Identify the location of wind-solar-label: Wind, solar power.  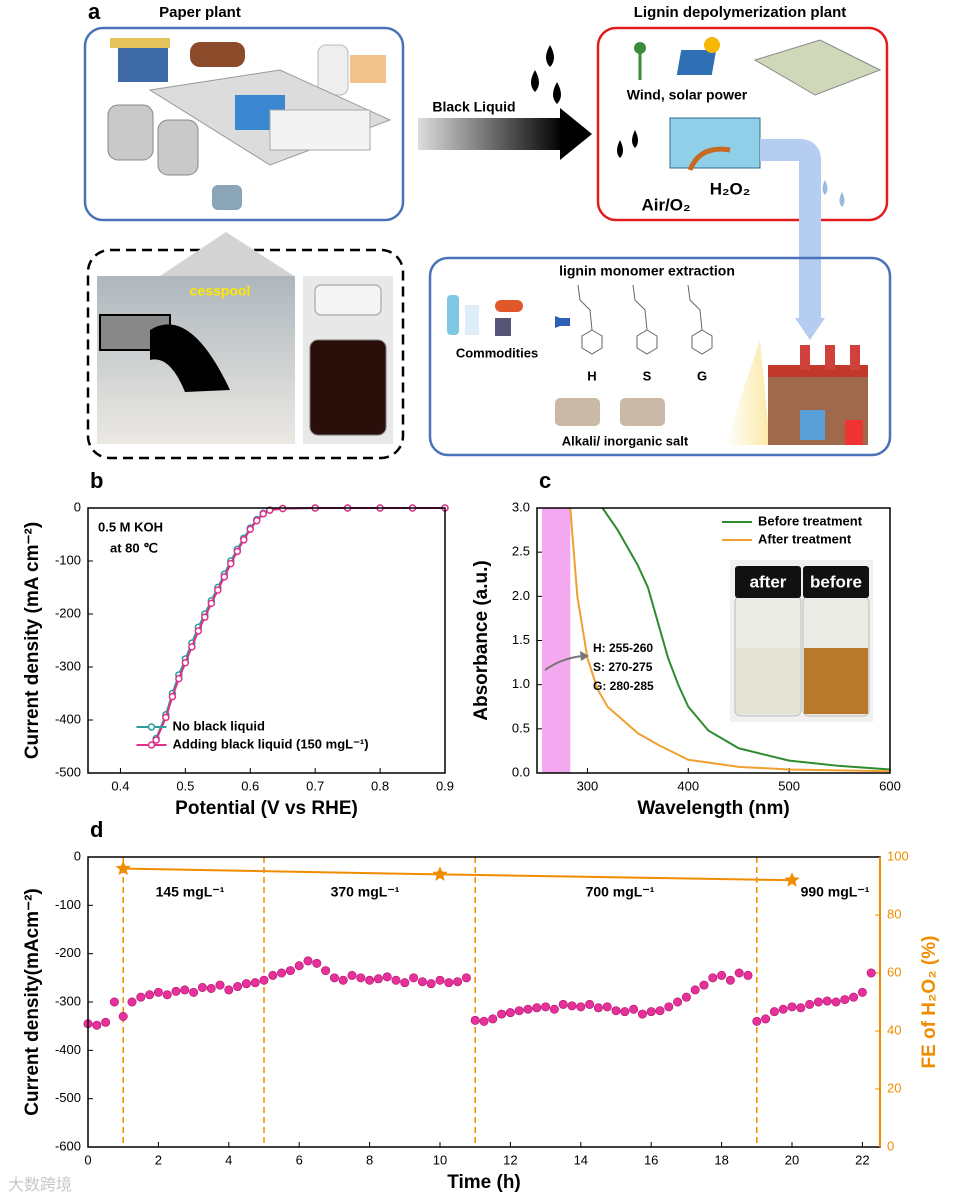
(687, 95).